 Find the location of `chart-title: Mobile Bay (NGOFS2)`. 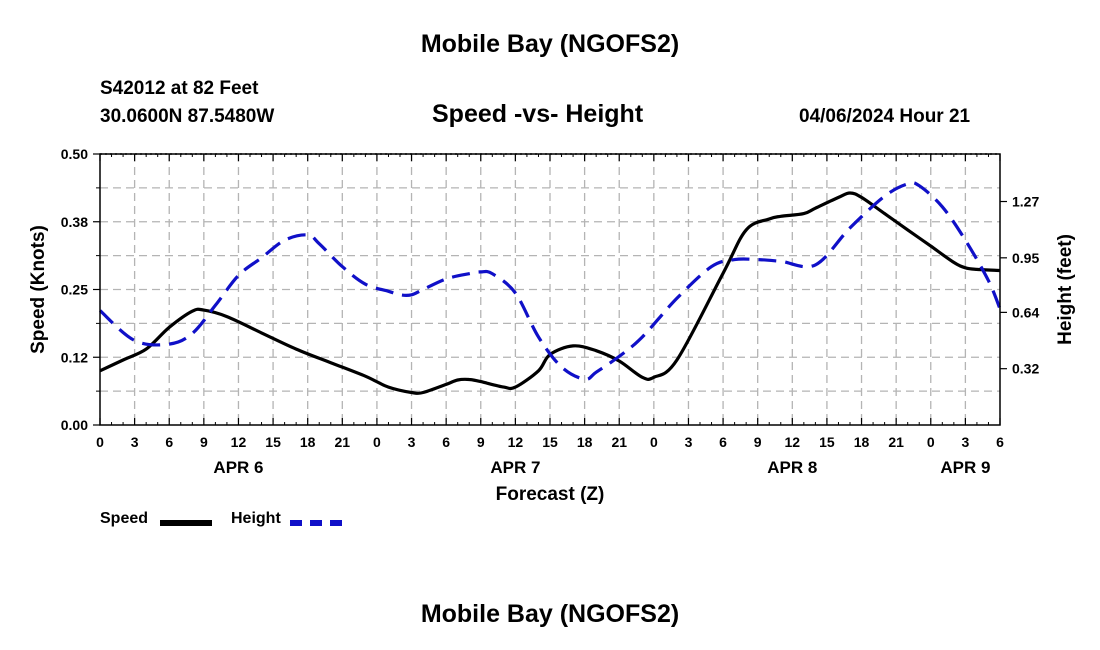

chart-title: Mobile Bay (NGOFS2) is located at coordinates (550, 44).